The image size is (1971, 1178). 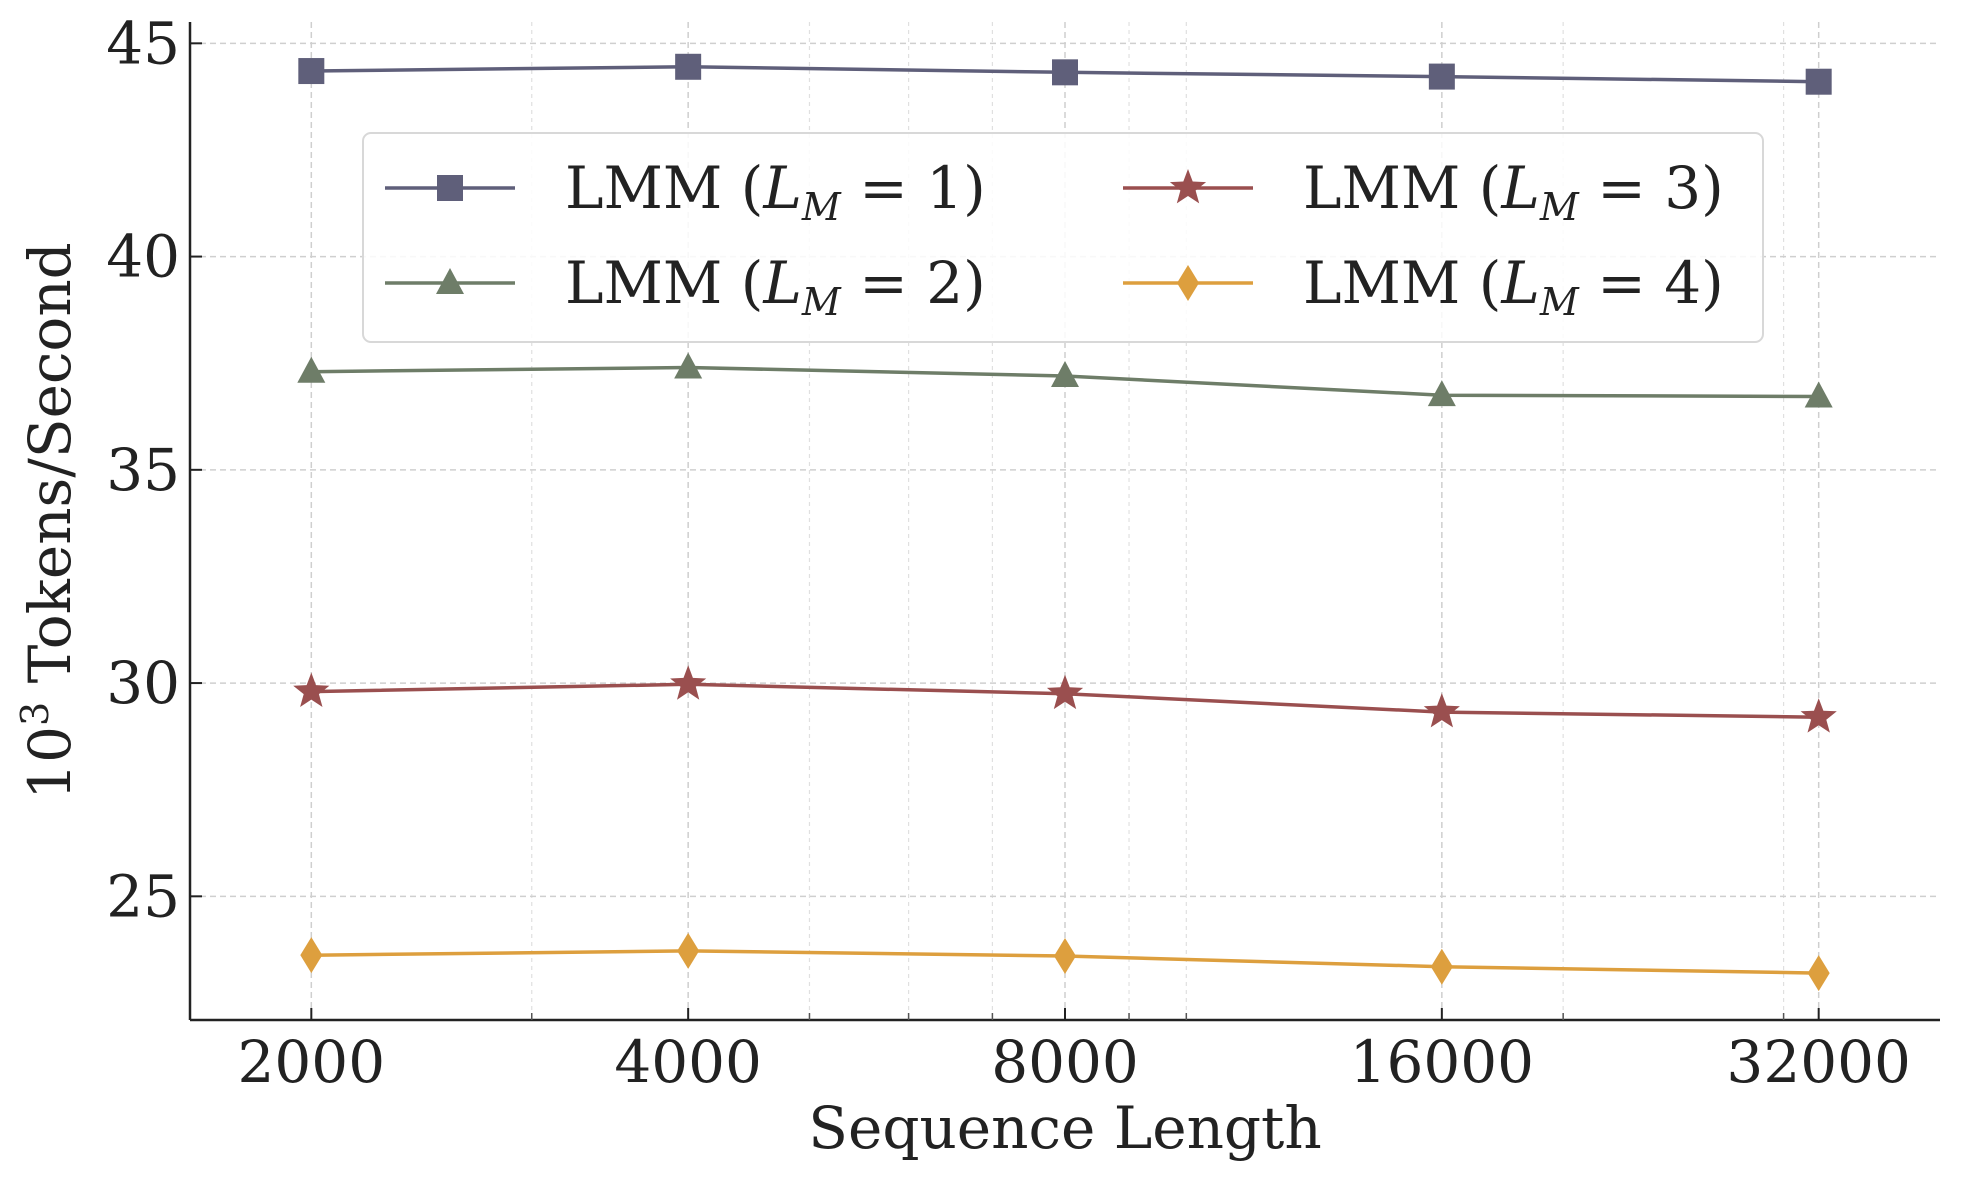 What do you see at coordinates (1065, 1062) in the screenshot?
I see `x-tick-label: 8000` at bounding box center [1065, 1062].